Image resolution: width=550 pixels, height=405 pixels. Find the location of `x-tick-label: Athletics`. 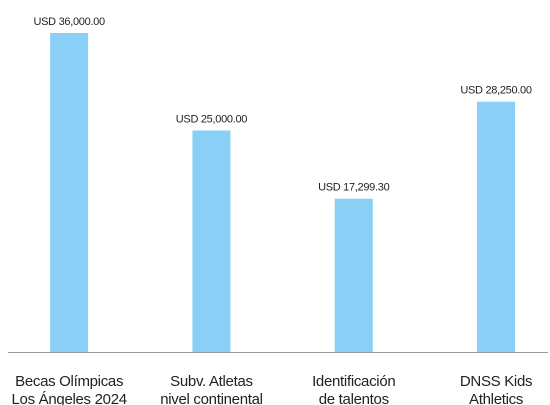

x-tick-label: Athletics is located at coordinates (496, 398).